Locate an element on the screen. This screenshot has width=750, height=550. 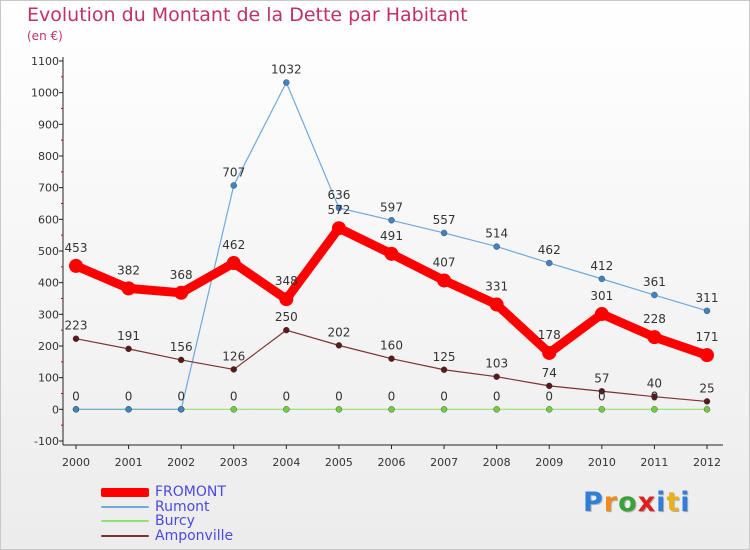
data-label-fromont: 382 is located at coordinates (128, 270).